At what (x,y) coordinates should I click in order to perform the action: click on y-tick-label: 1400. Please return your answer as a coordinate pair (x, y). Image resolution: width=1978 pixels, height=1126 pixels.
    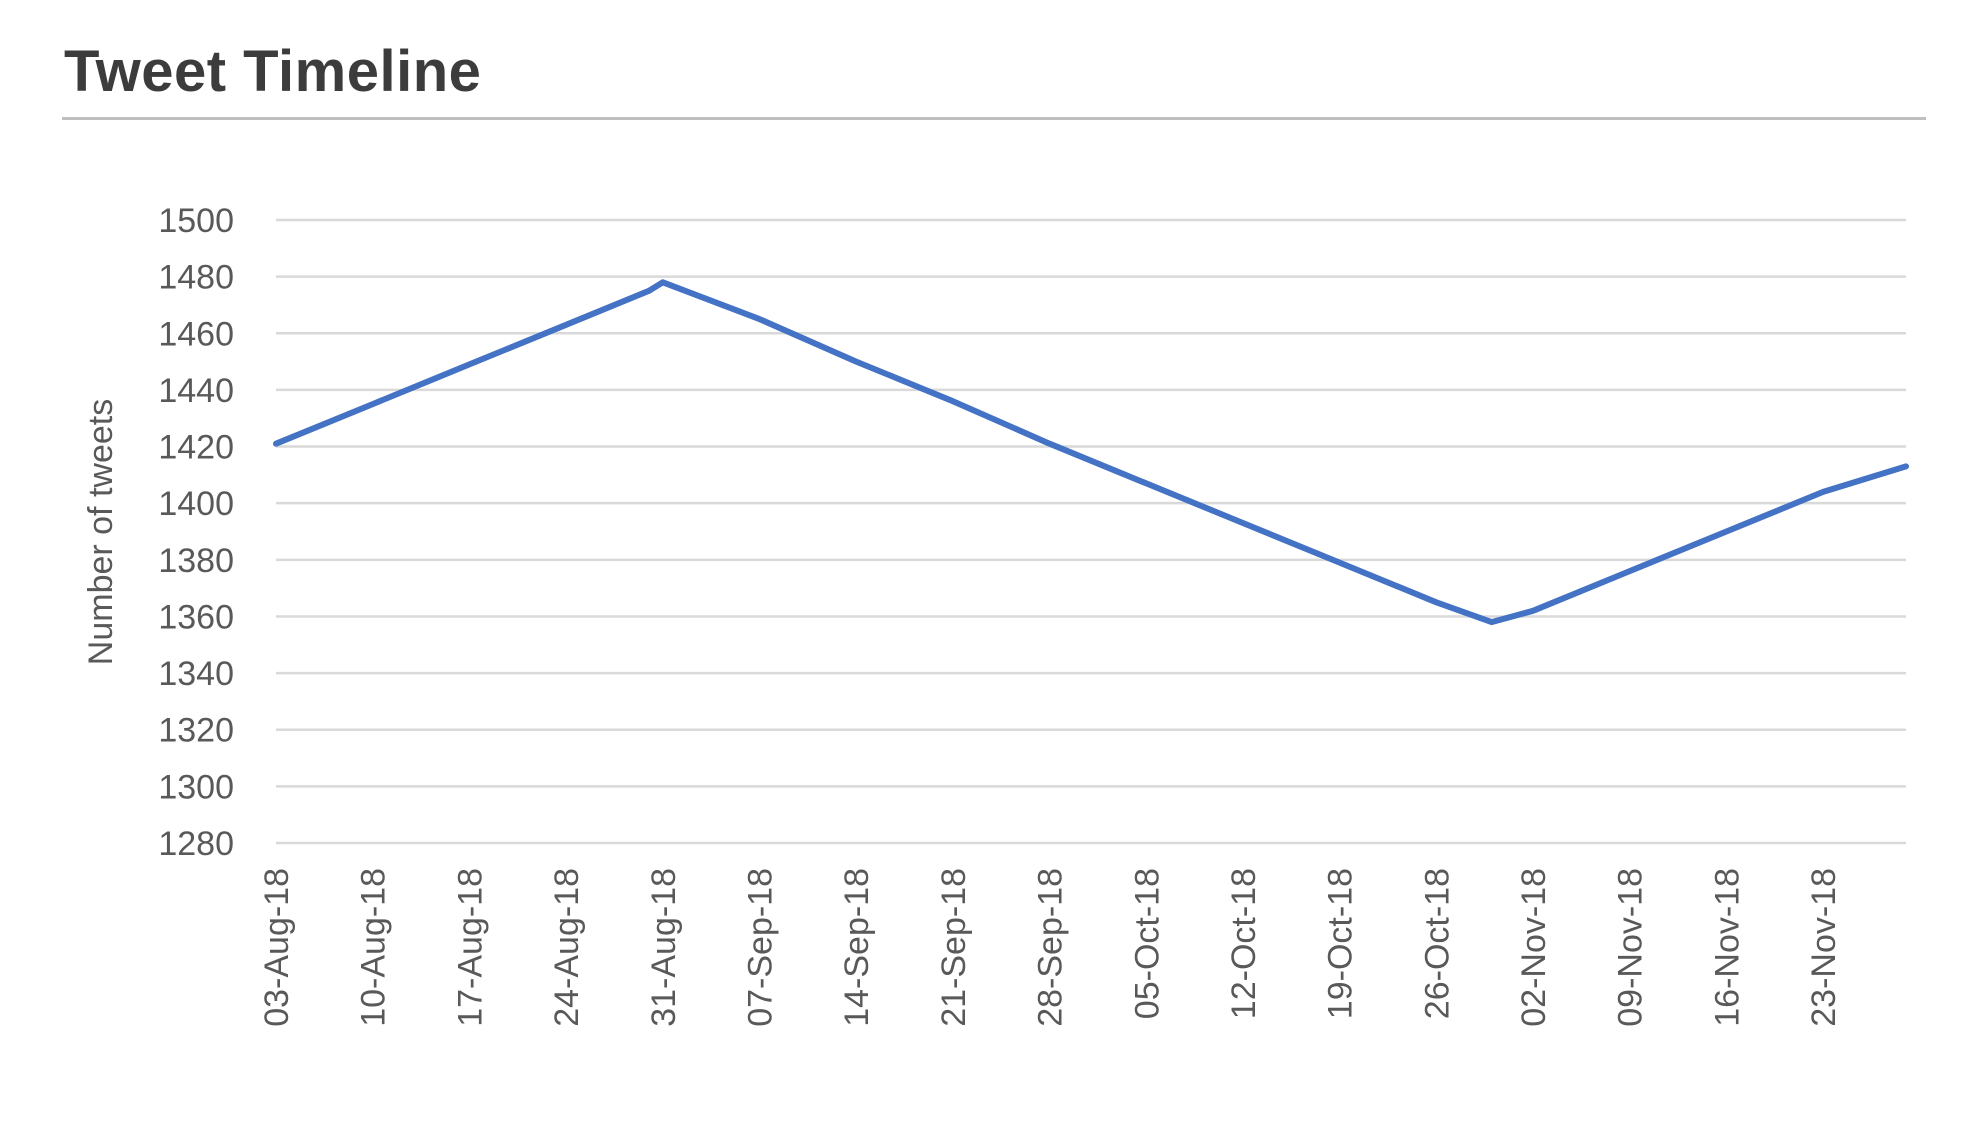
    Looking at the image, I should click on (196, 504).